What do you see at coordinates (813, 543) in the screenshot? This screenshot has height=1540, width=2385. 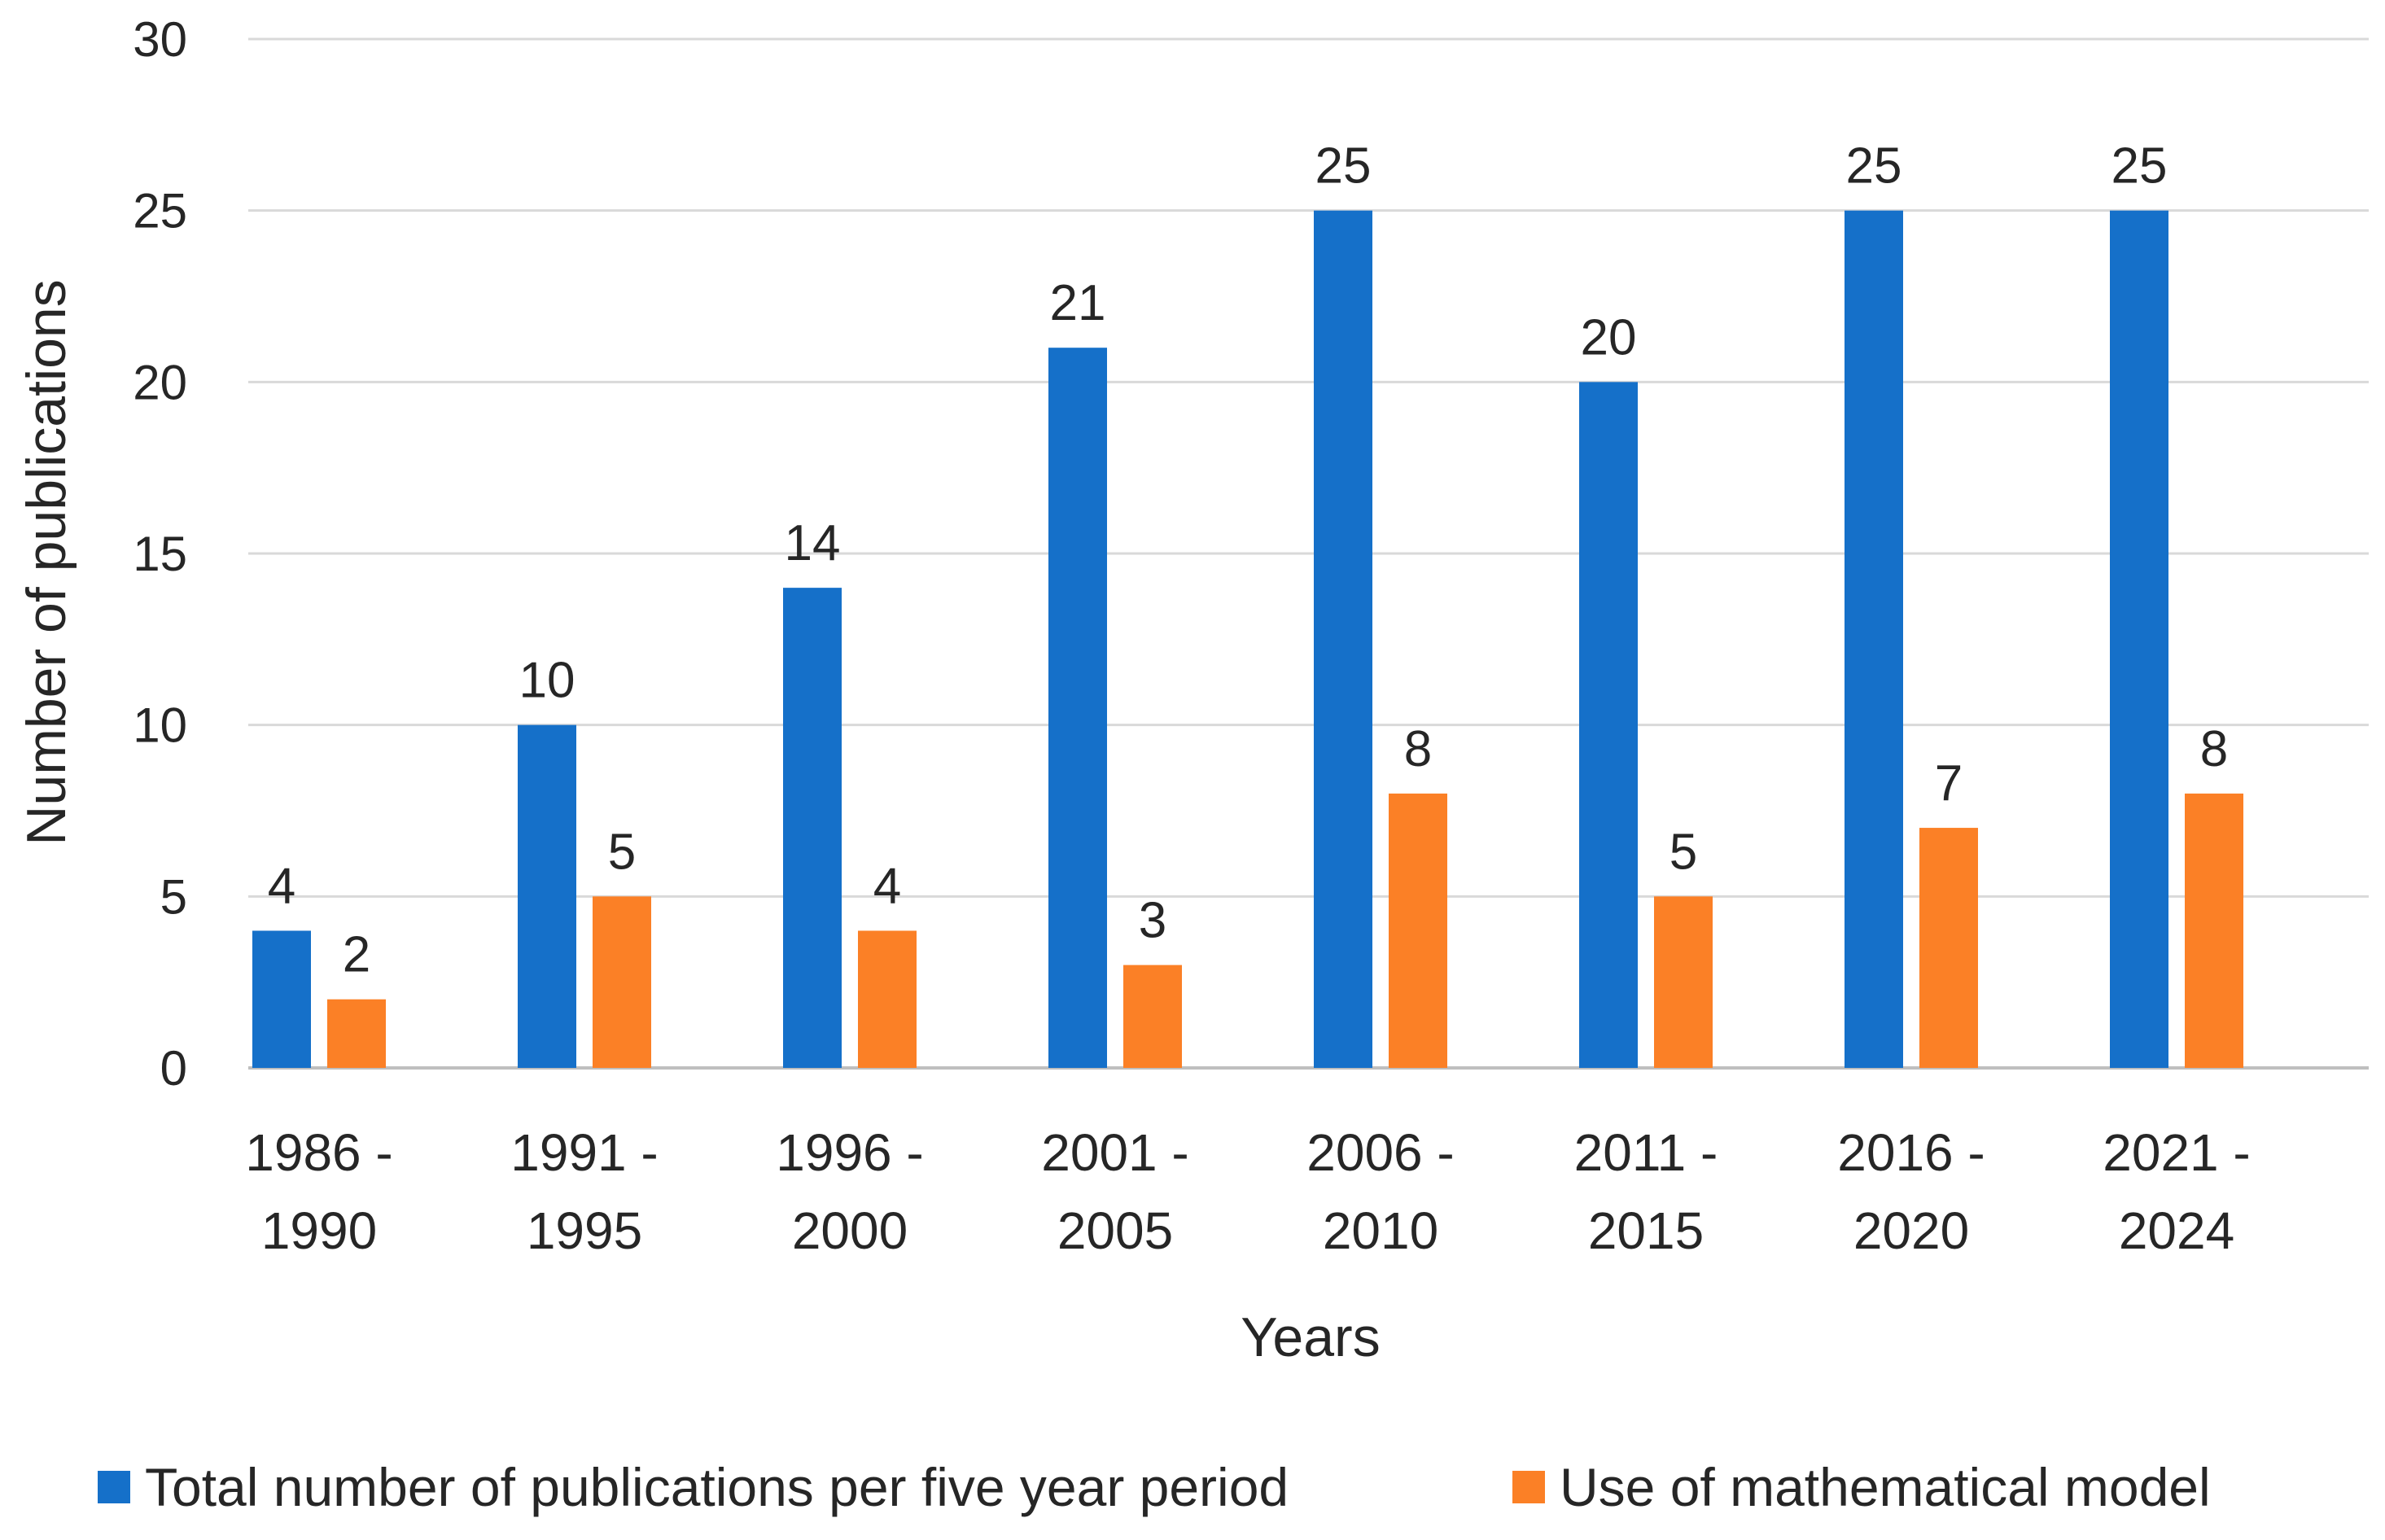 I see `data-label-total: 14` at bounding box center [813, 543].